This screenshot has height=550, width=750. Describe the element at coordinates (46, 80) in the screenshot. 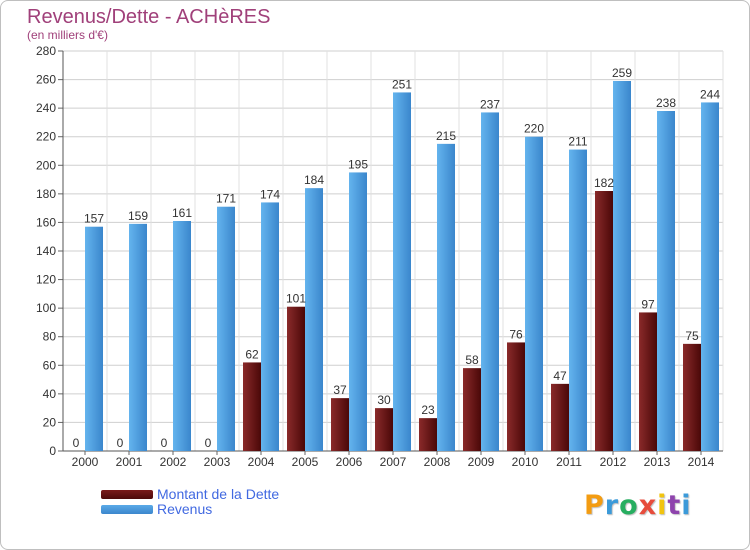

I see `y-tick-label: 260` at that location.